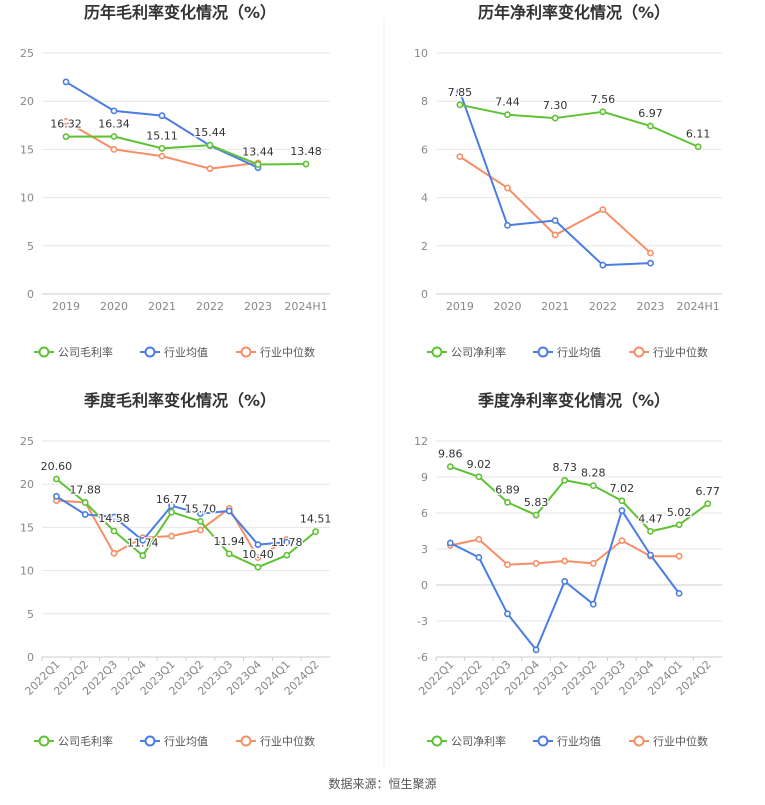  I want to click on data-label: 7.02, so click(622, 488).